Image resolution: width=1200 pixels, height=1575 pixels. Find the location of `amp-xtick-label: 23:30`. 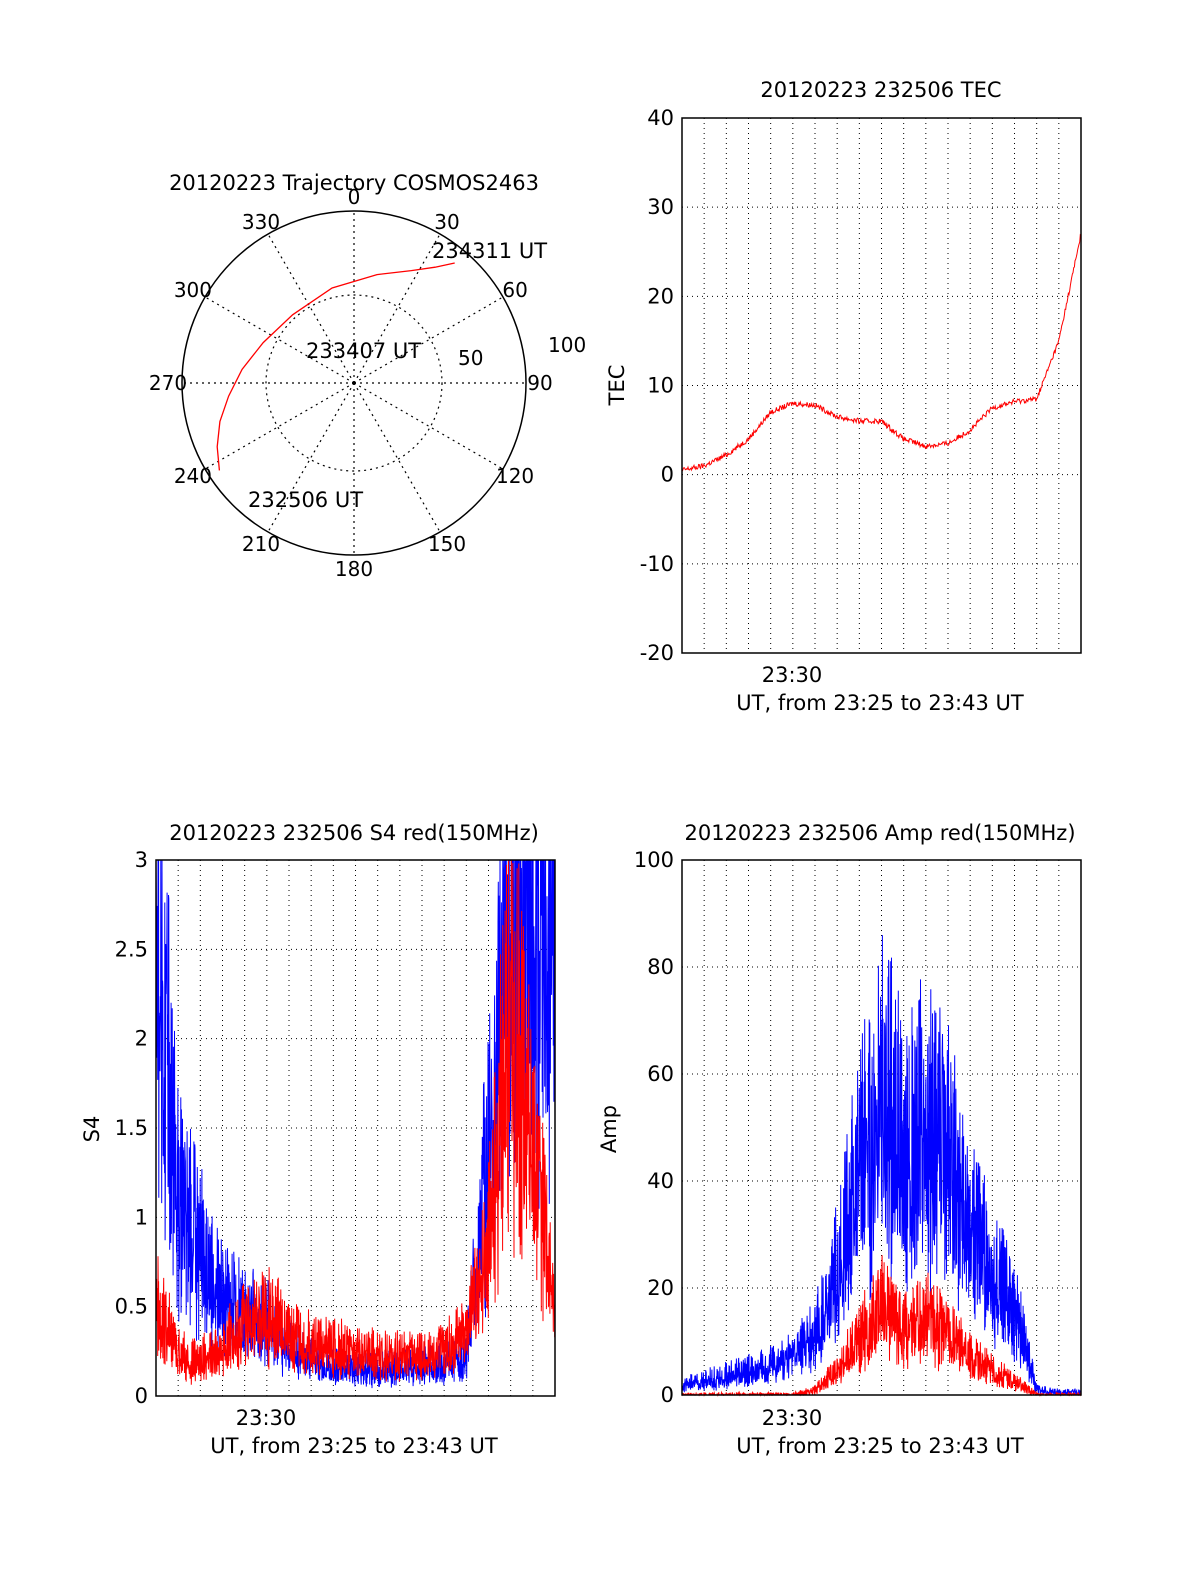

amp-xtick-label: 23:30 is located at coordinates (792, 1418).